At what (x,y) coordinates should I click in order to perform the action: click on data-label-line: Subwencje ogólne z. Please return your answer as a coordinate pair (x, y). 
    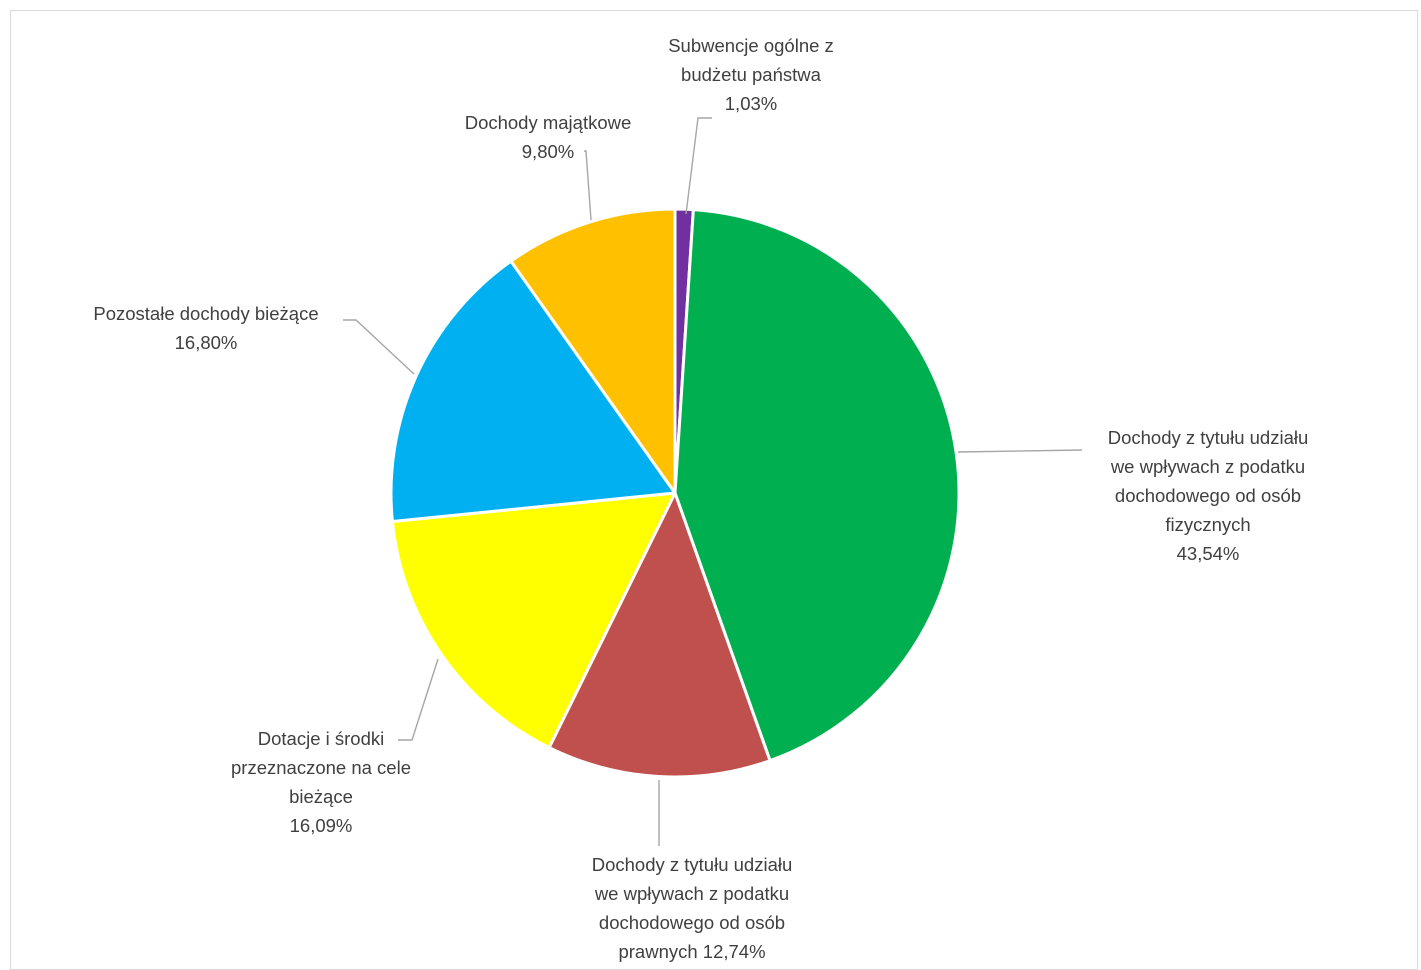
    Looking at the image, I should click on (751, 45).